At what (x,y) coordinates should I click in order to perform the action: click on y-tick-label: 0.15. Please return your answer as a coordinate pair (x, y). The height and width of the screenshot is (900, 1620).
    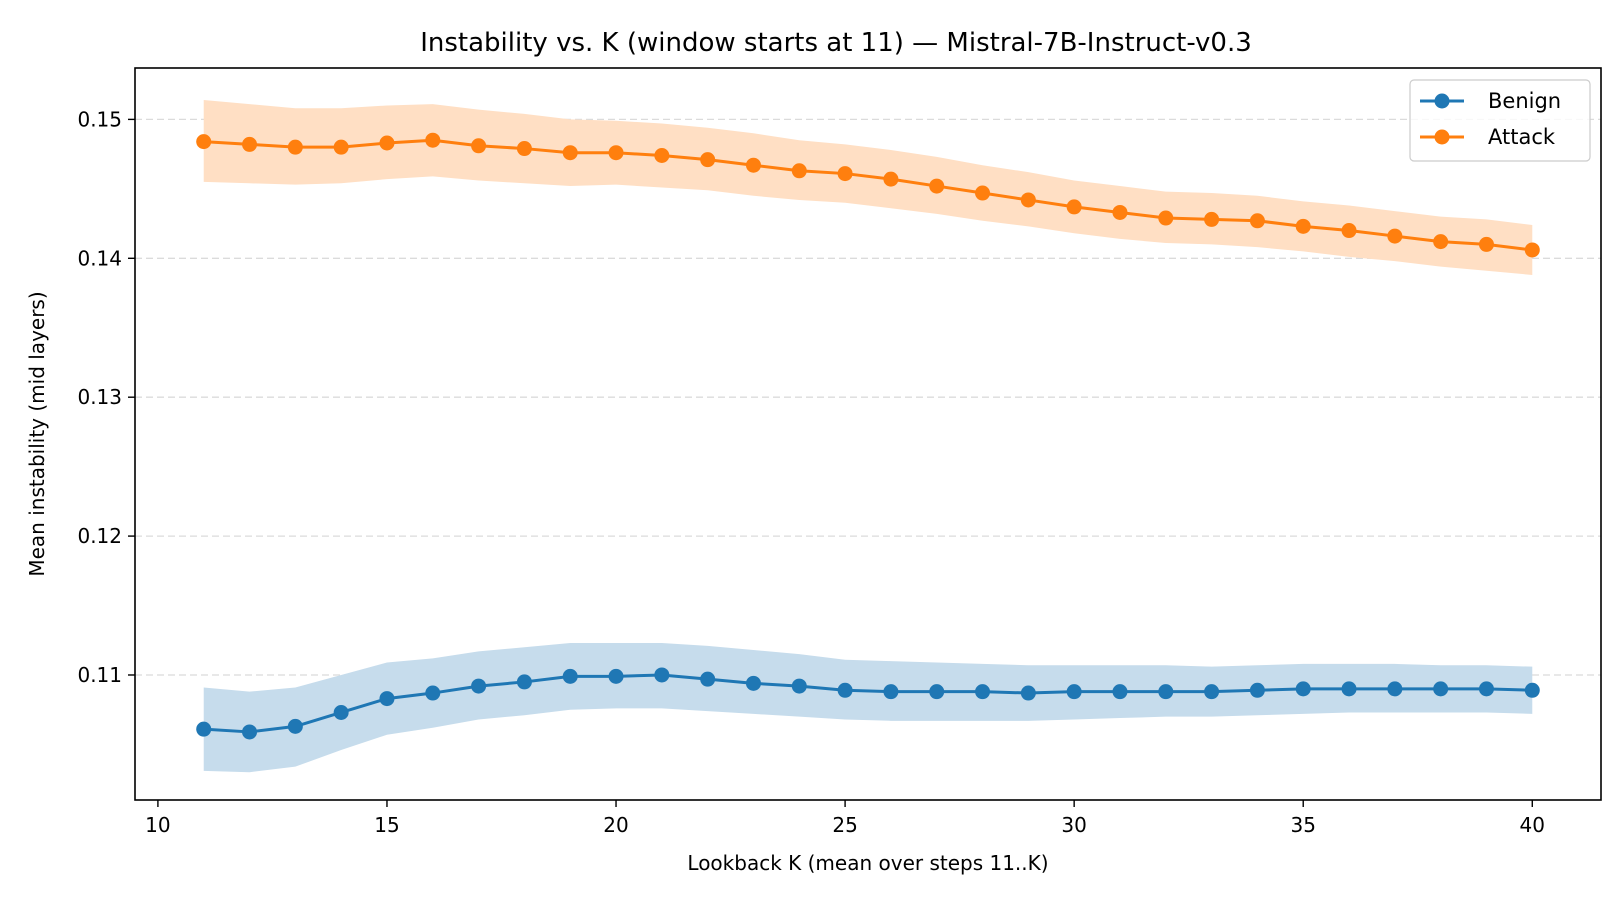
    Looking at the image, I should click on (99, 119).